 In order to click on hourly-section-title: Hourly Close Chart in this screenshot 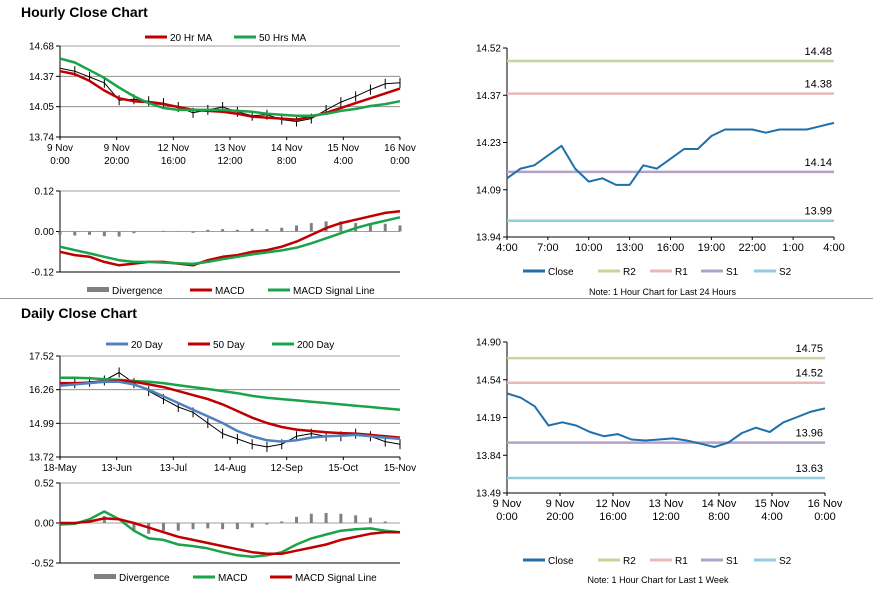, I will do `click(84, 12)`.